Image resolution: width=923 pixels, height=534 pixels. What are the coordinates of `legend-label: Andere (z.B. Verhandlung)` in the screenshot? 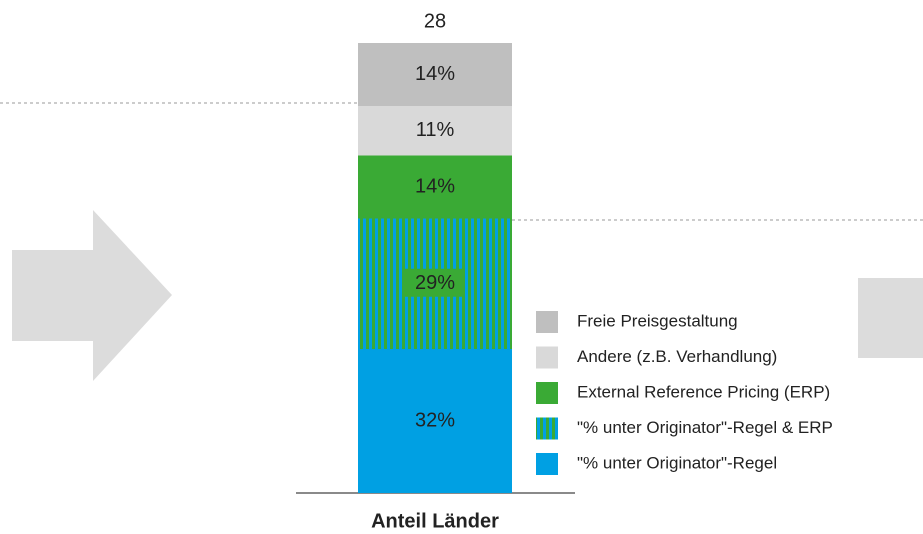 It's located at (677, 356).